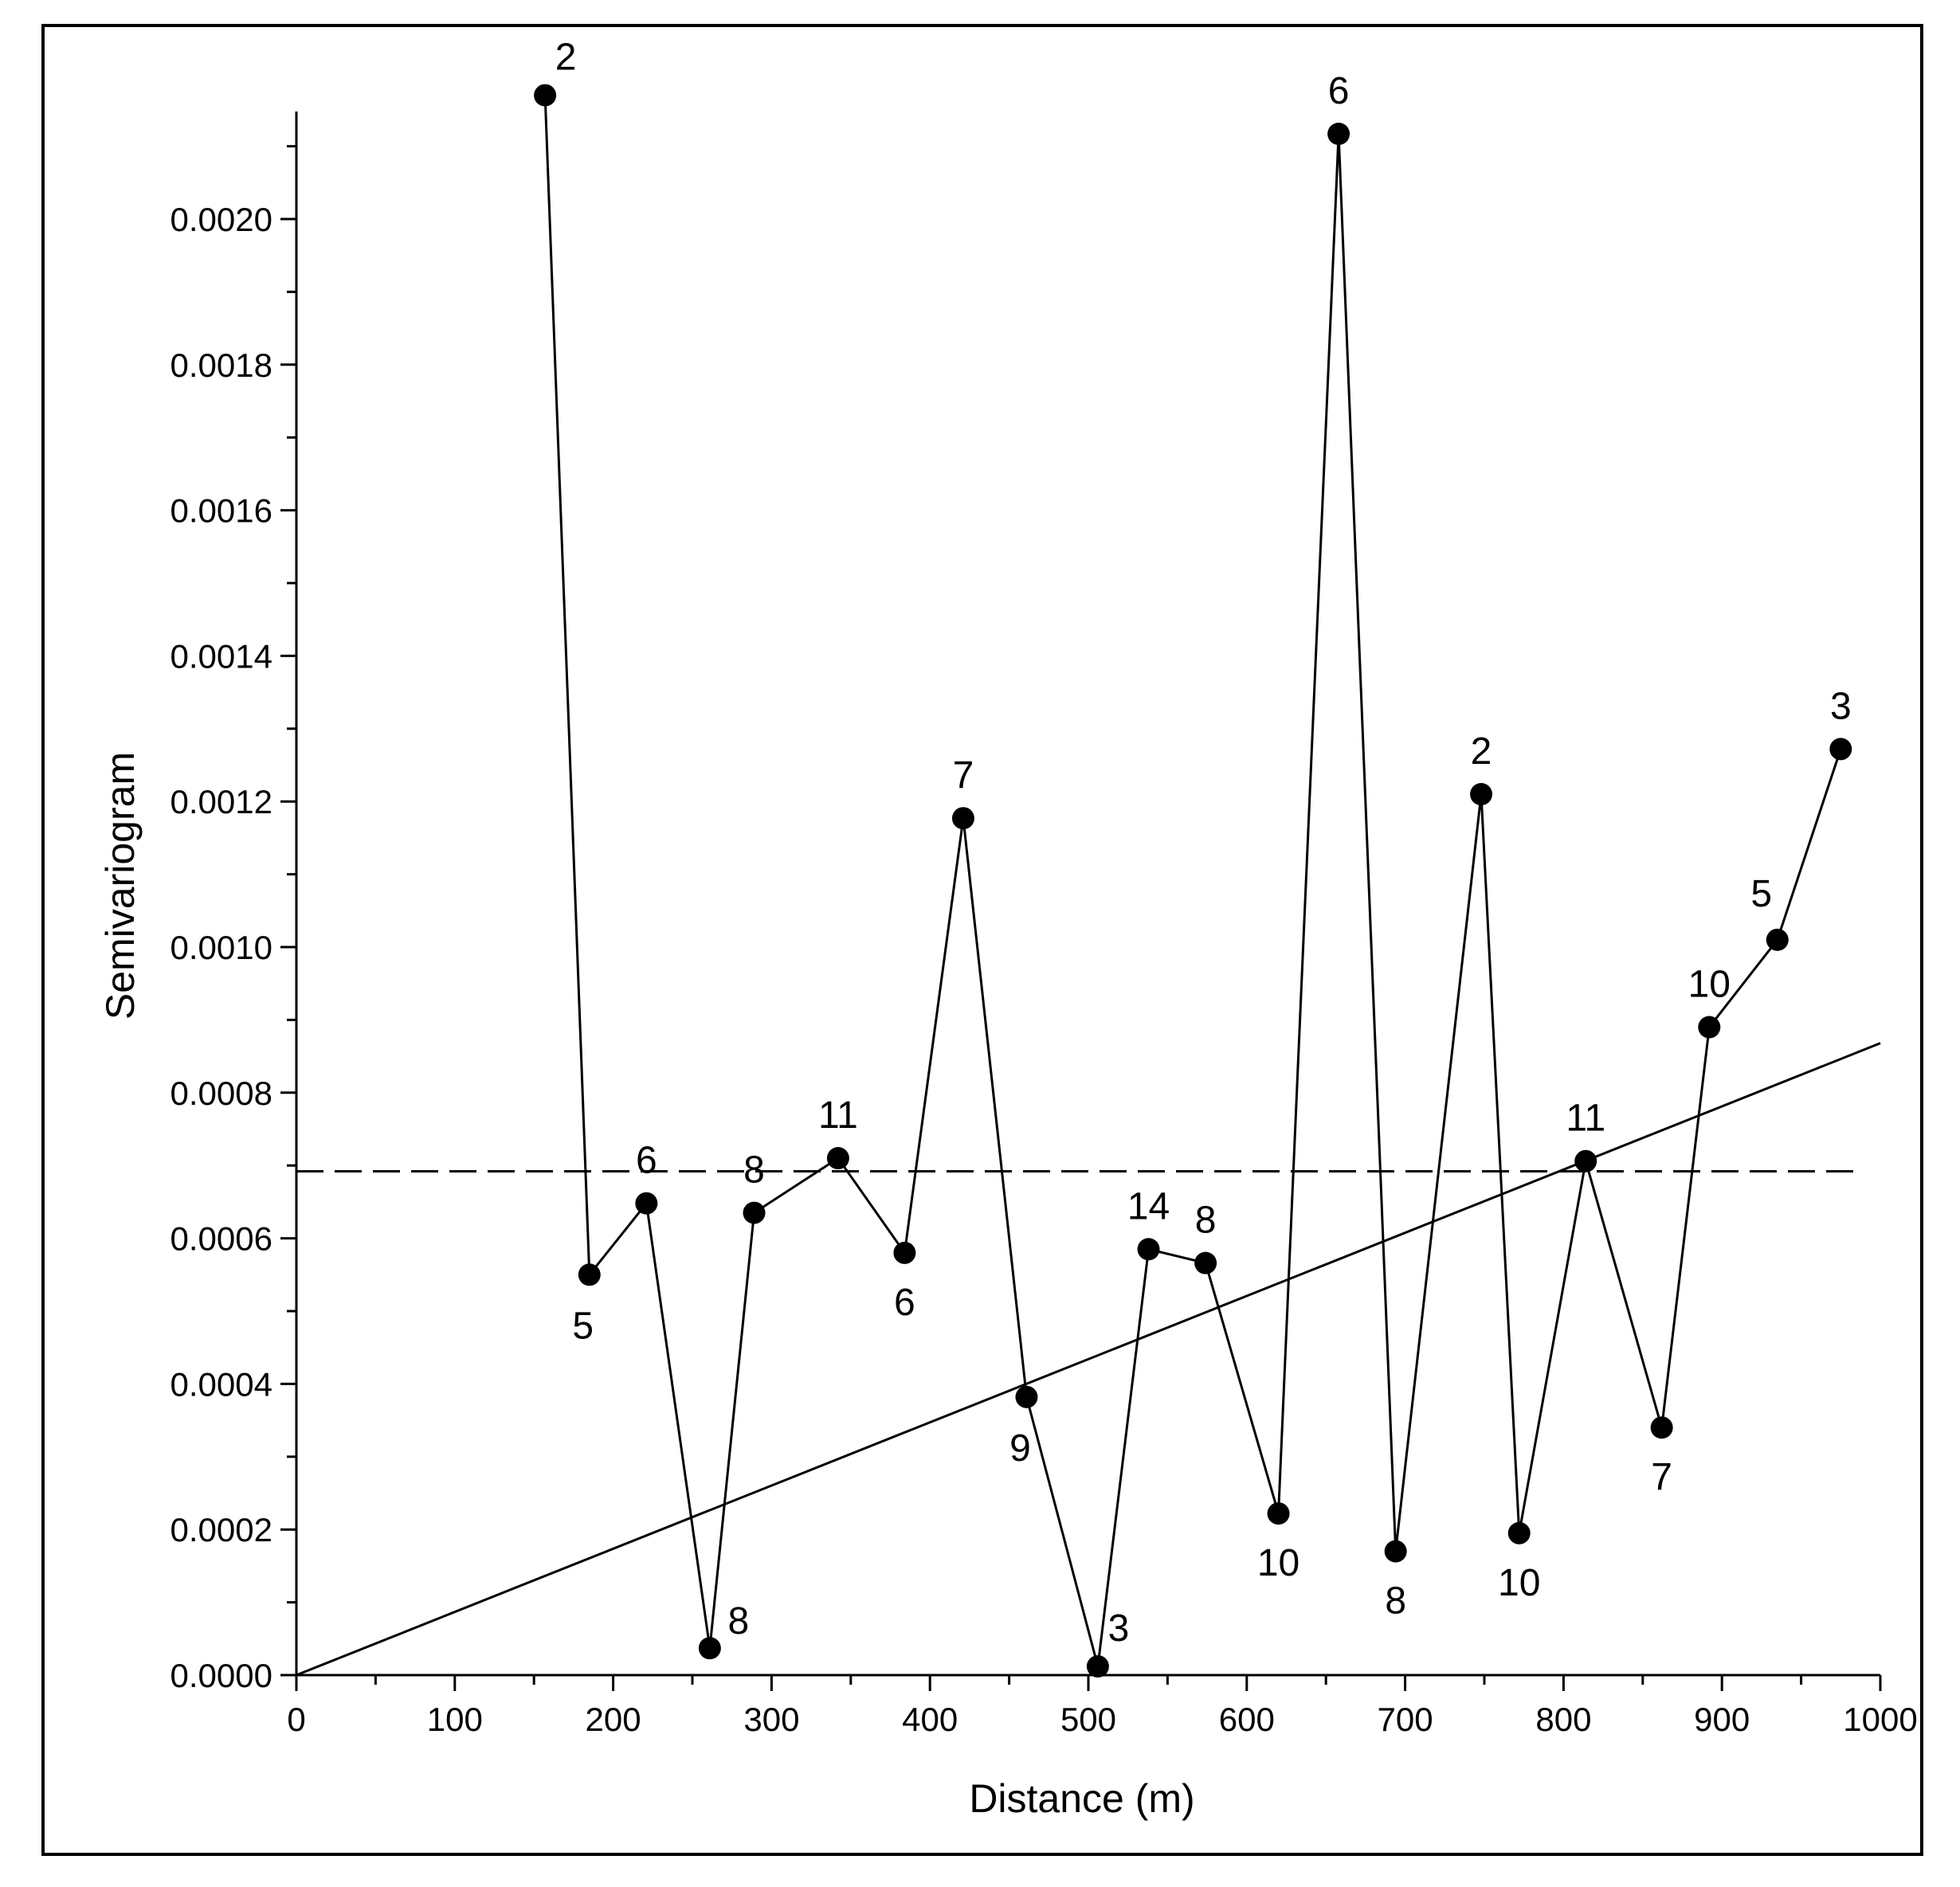 The image size is (1960, 1887). What do you see at coordinates (221, 220) in the screenshot?
I see `y-tick-label: 0.0020` at bounding box center [221, 220].